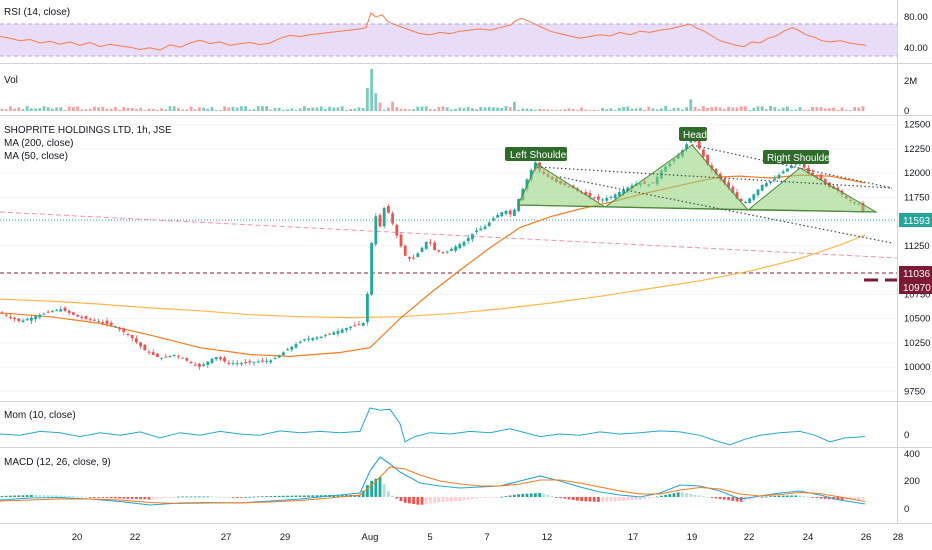  I want to click on last-price-tag: 11593, so click(915, 220).